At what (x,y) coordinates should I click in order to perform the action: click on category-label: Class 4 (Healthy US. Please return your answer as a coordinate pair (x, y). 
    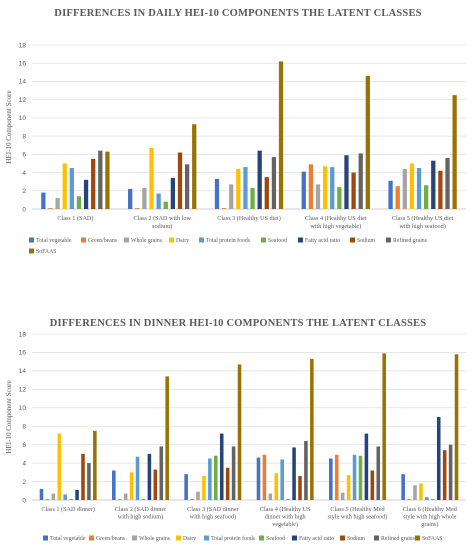
    Looking at the image, I should click on (285, 509).